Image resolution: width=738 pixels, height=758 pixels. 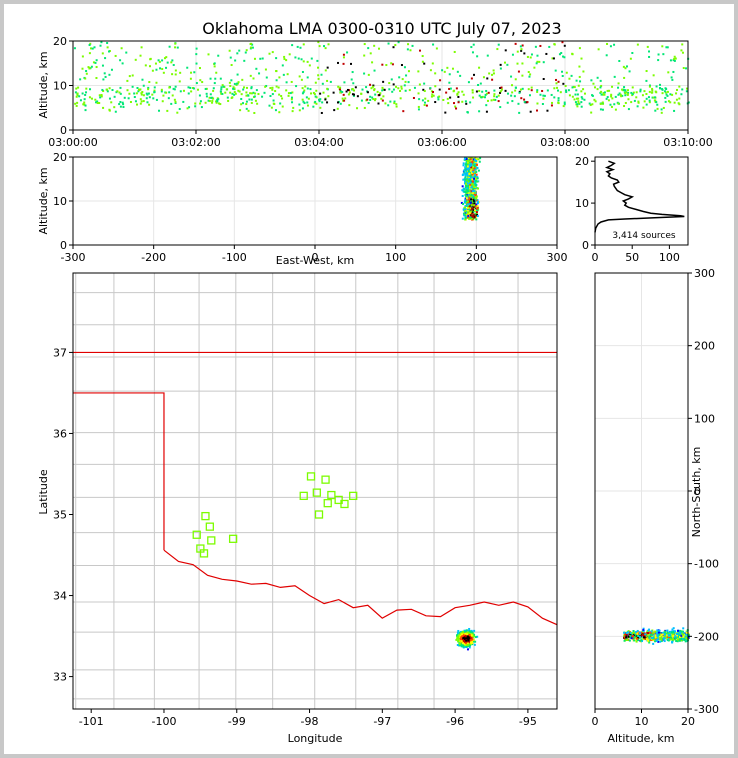 What do you see at coordinates (704, 273) in the screenshot?
I see `y-tick-label: 300` at bounding box center [704, 273].